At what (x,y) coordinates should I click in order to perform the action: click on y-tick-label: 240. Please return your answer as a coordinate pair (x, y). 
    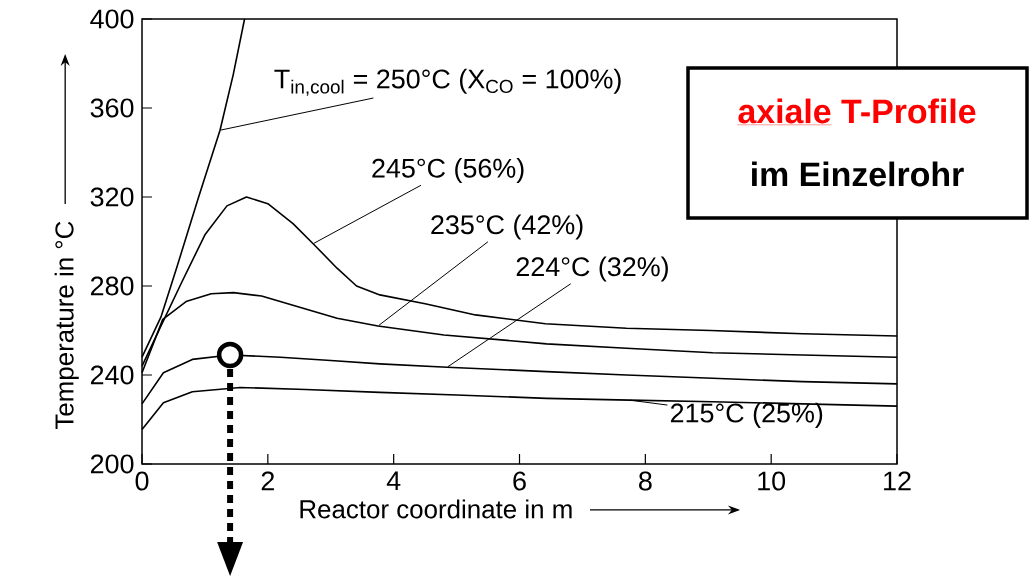
    Looking at the image, I should click on (112, 375).